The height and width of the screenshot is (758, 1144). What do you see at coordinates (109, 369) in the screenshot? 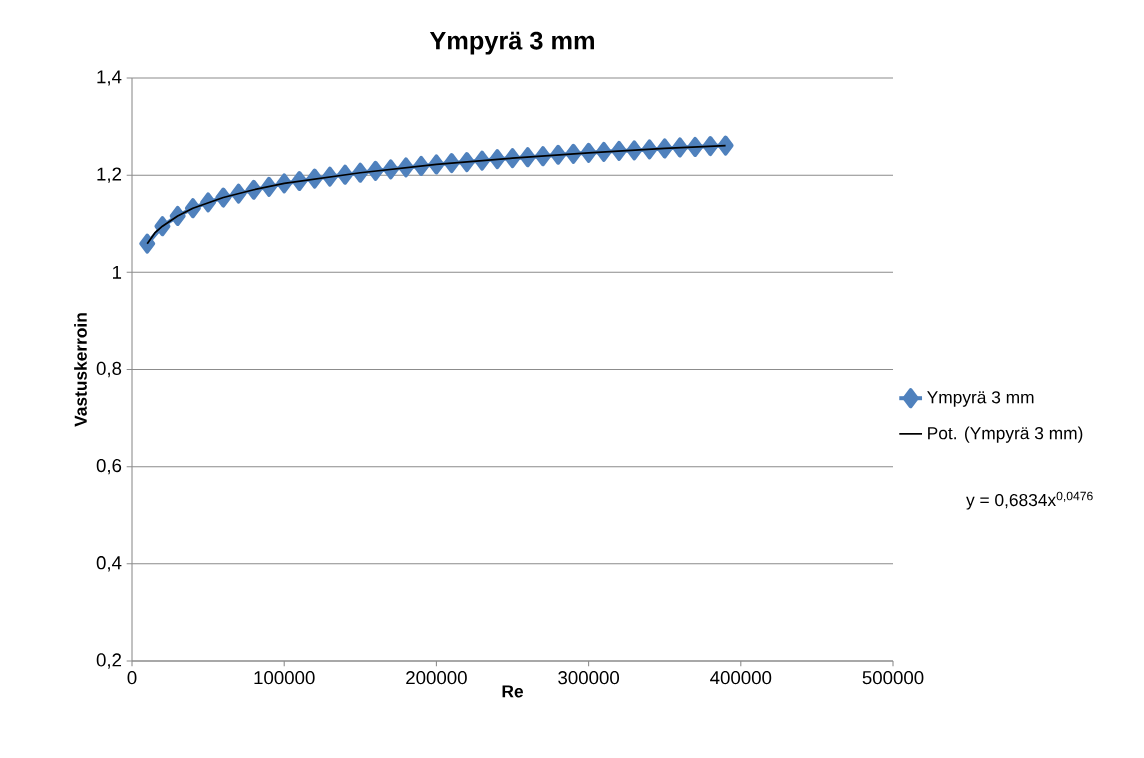
I see `y-tick-label: 0,8` at bounding box center [109, 369].